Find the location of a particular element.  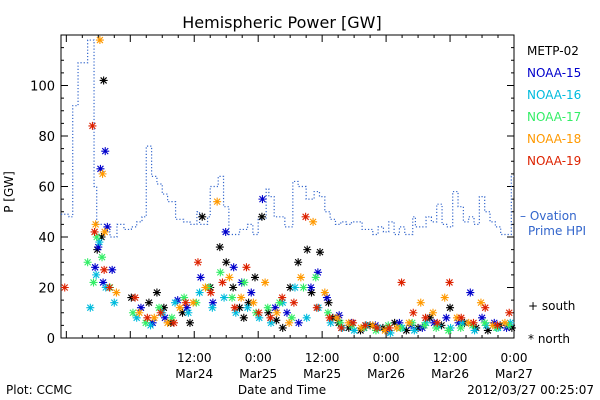

y-tick-label: 20 is located at coordinates (46, 289).